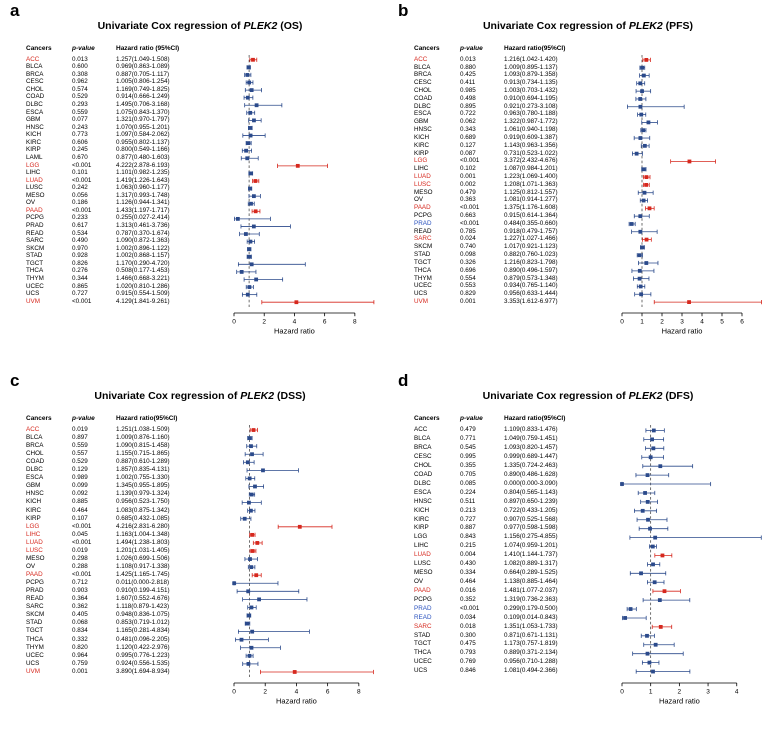 Image resolution: width=777 pixels, height=739 pixels. I want to click on hazard-ratio-ci: 0.877(0.480-1.603), so click(143, 157).